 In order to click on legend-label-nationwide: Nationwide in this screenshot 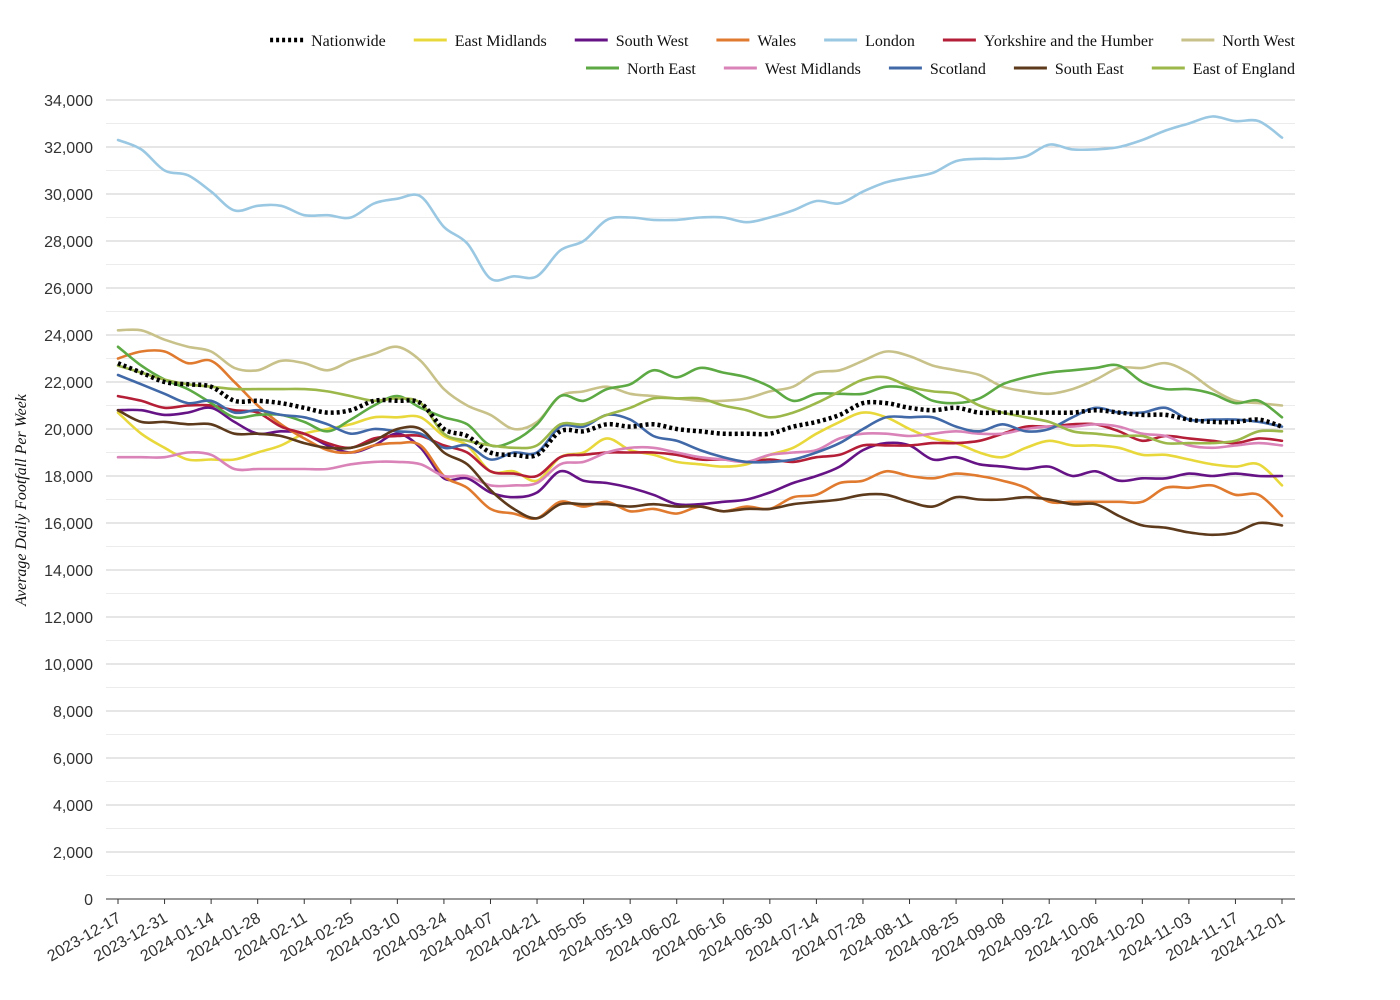, I will do `click(348, 41)`.